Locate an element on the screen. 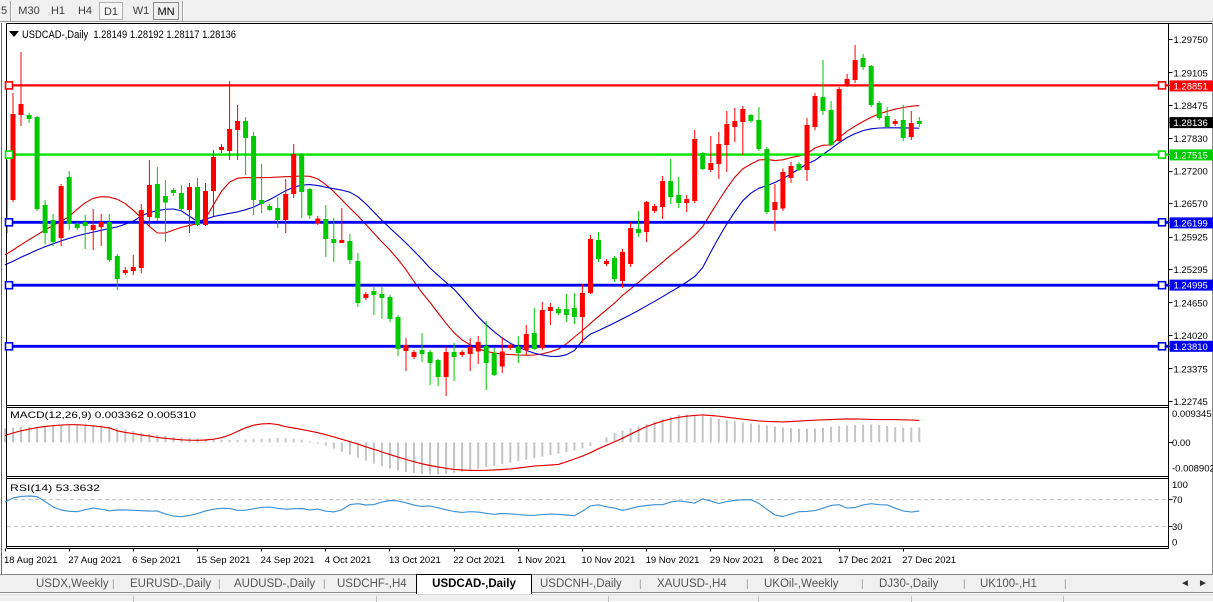 The image size is (1213, 602). svg-text: 1.29105 is located at coordinates (1191, 73).